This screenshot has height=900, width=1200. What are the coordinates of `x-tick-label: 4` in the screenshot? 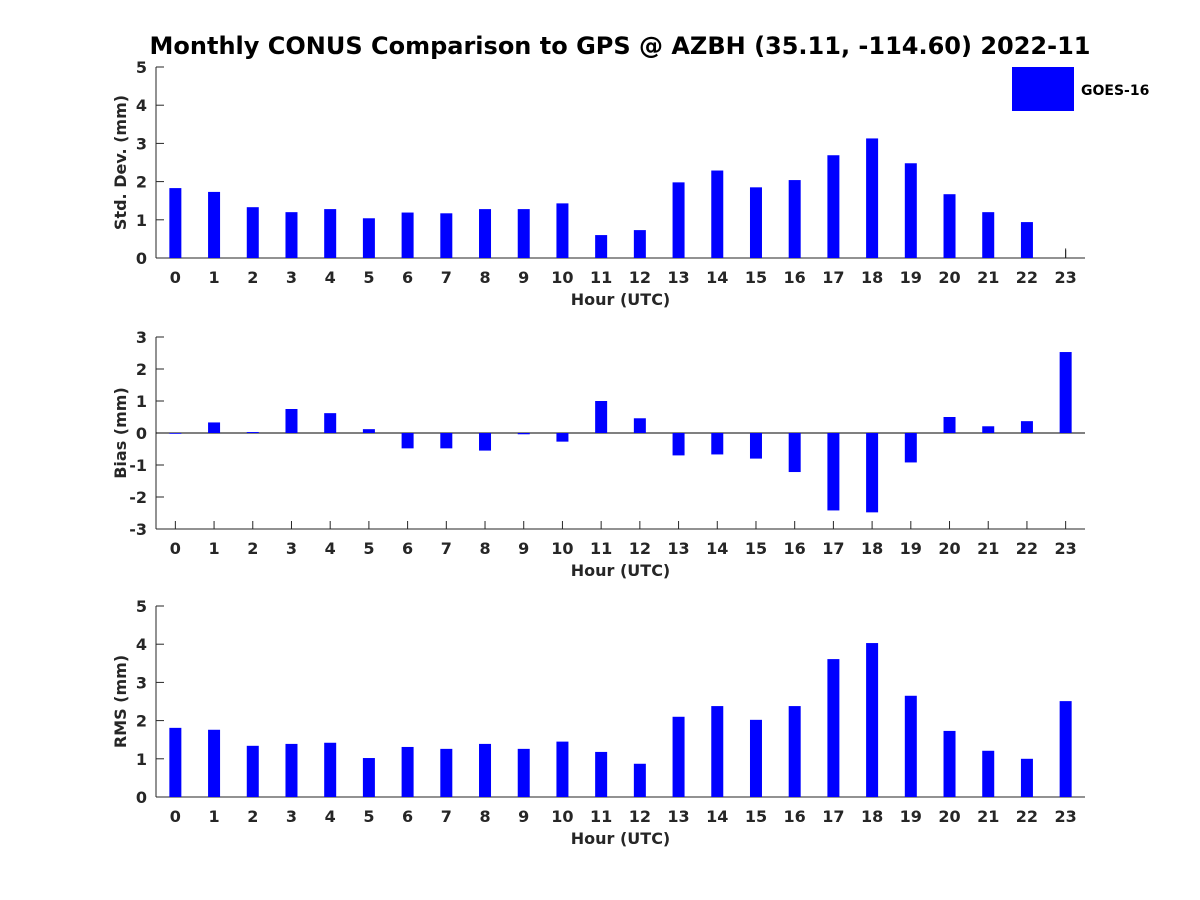 It's located at (330, 277).